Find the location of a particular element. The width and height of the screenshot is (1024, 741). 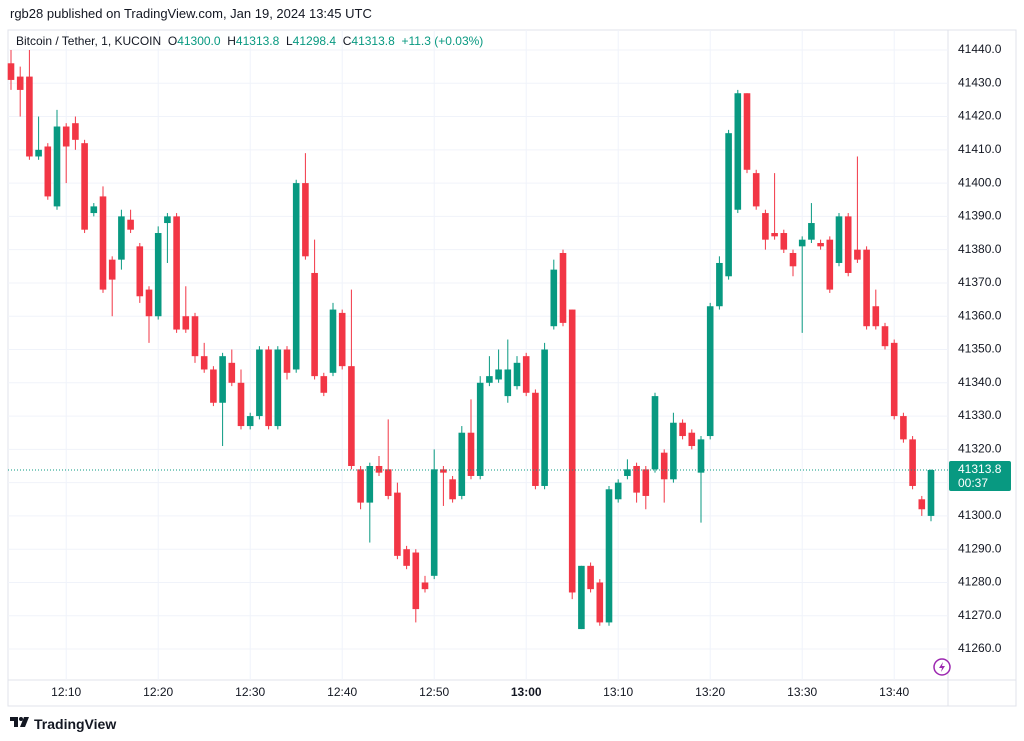

alert-icon is located at coordinates (942, 667).